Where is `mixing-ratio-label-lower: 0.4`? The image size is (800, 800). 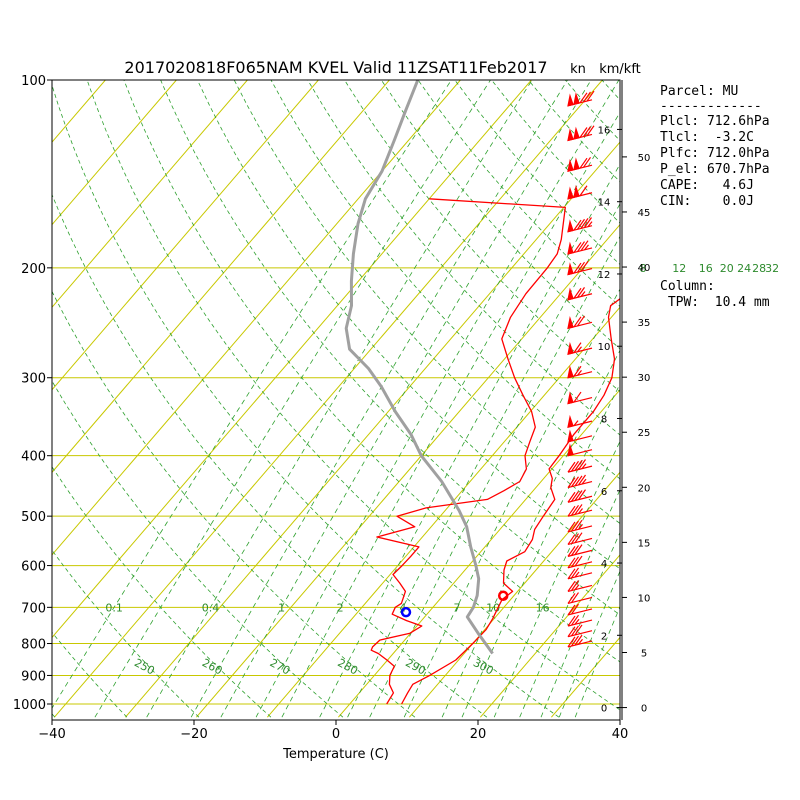 mixing-ratio-label-lower: 0.4 is located at coordinates (211, 607).